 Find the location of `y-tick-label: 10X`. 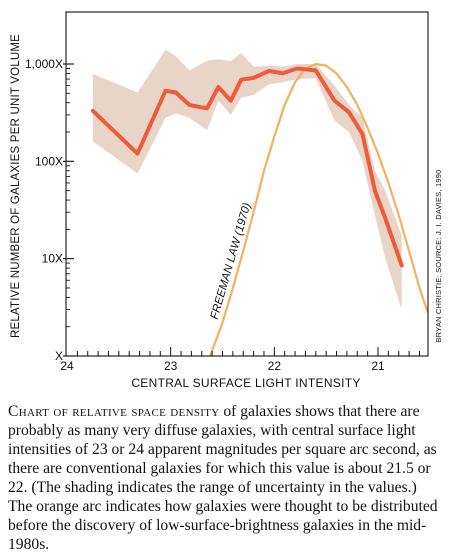

y-tick-label: 10X is located at coordinates (52, 259).